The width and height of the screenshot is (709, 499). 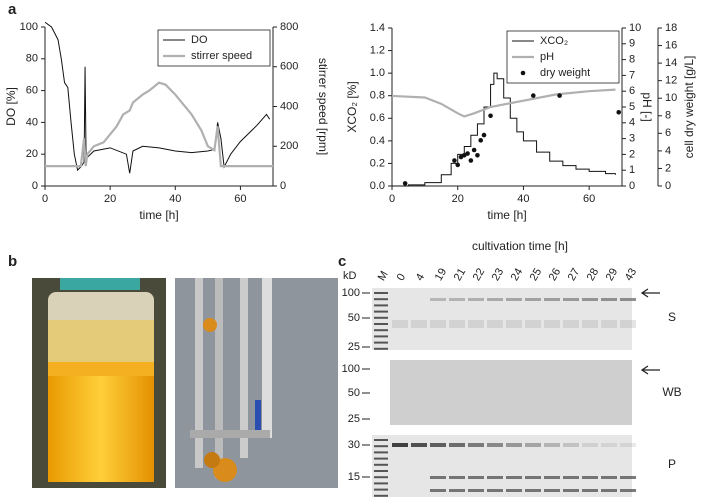 What do you see at coordinates (352, 106) in the screenshot?
I see `y-axis-title: XCO₂ [%]` at bounding box center [352, 106].